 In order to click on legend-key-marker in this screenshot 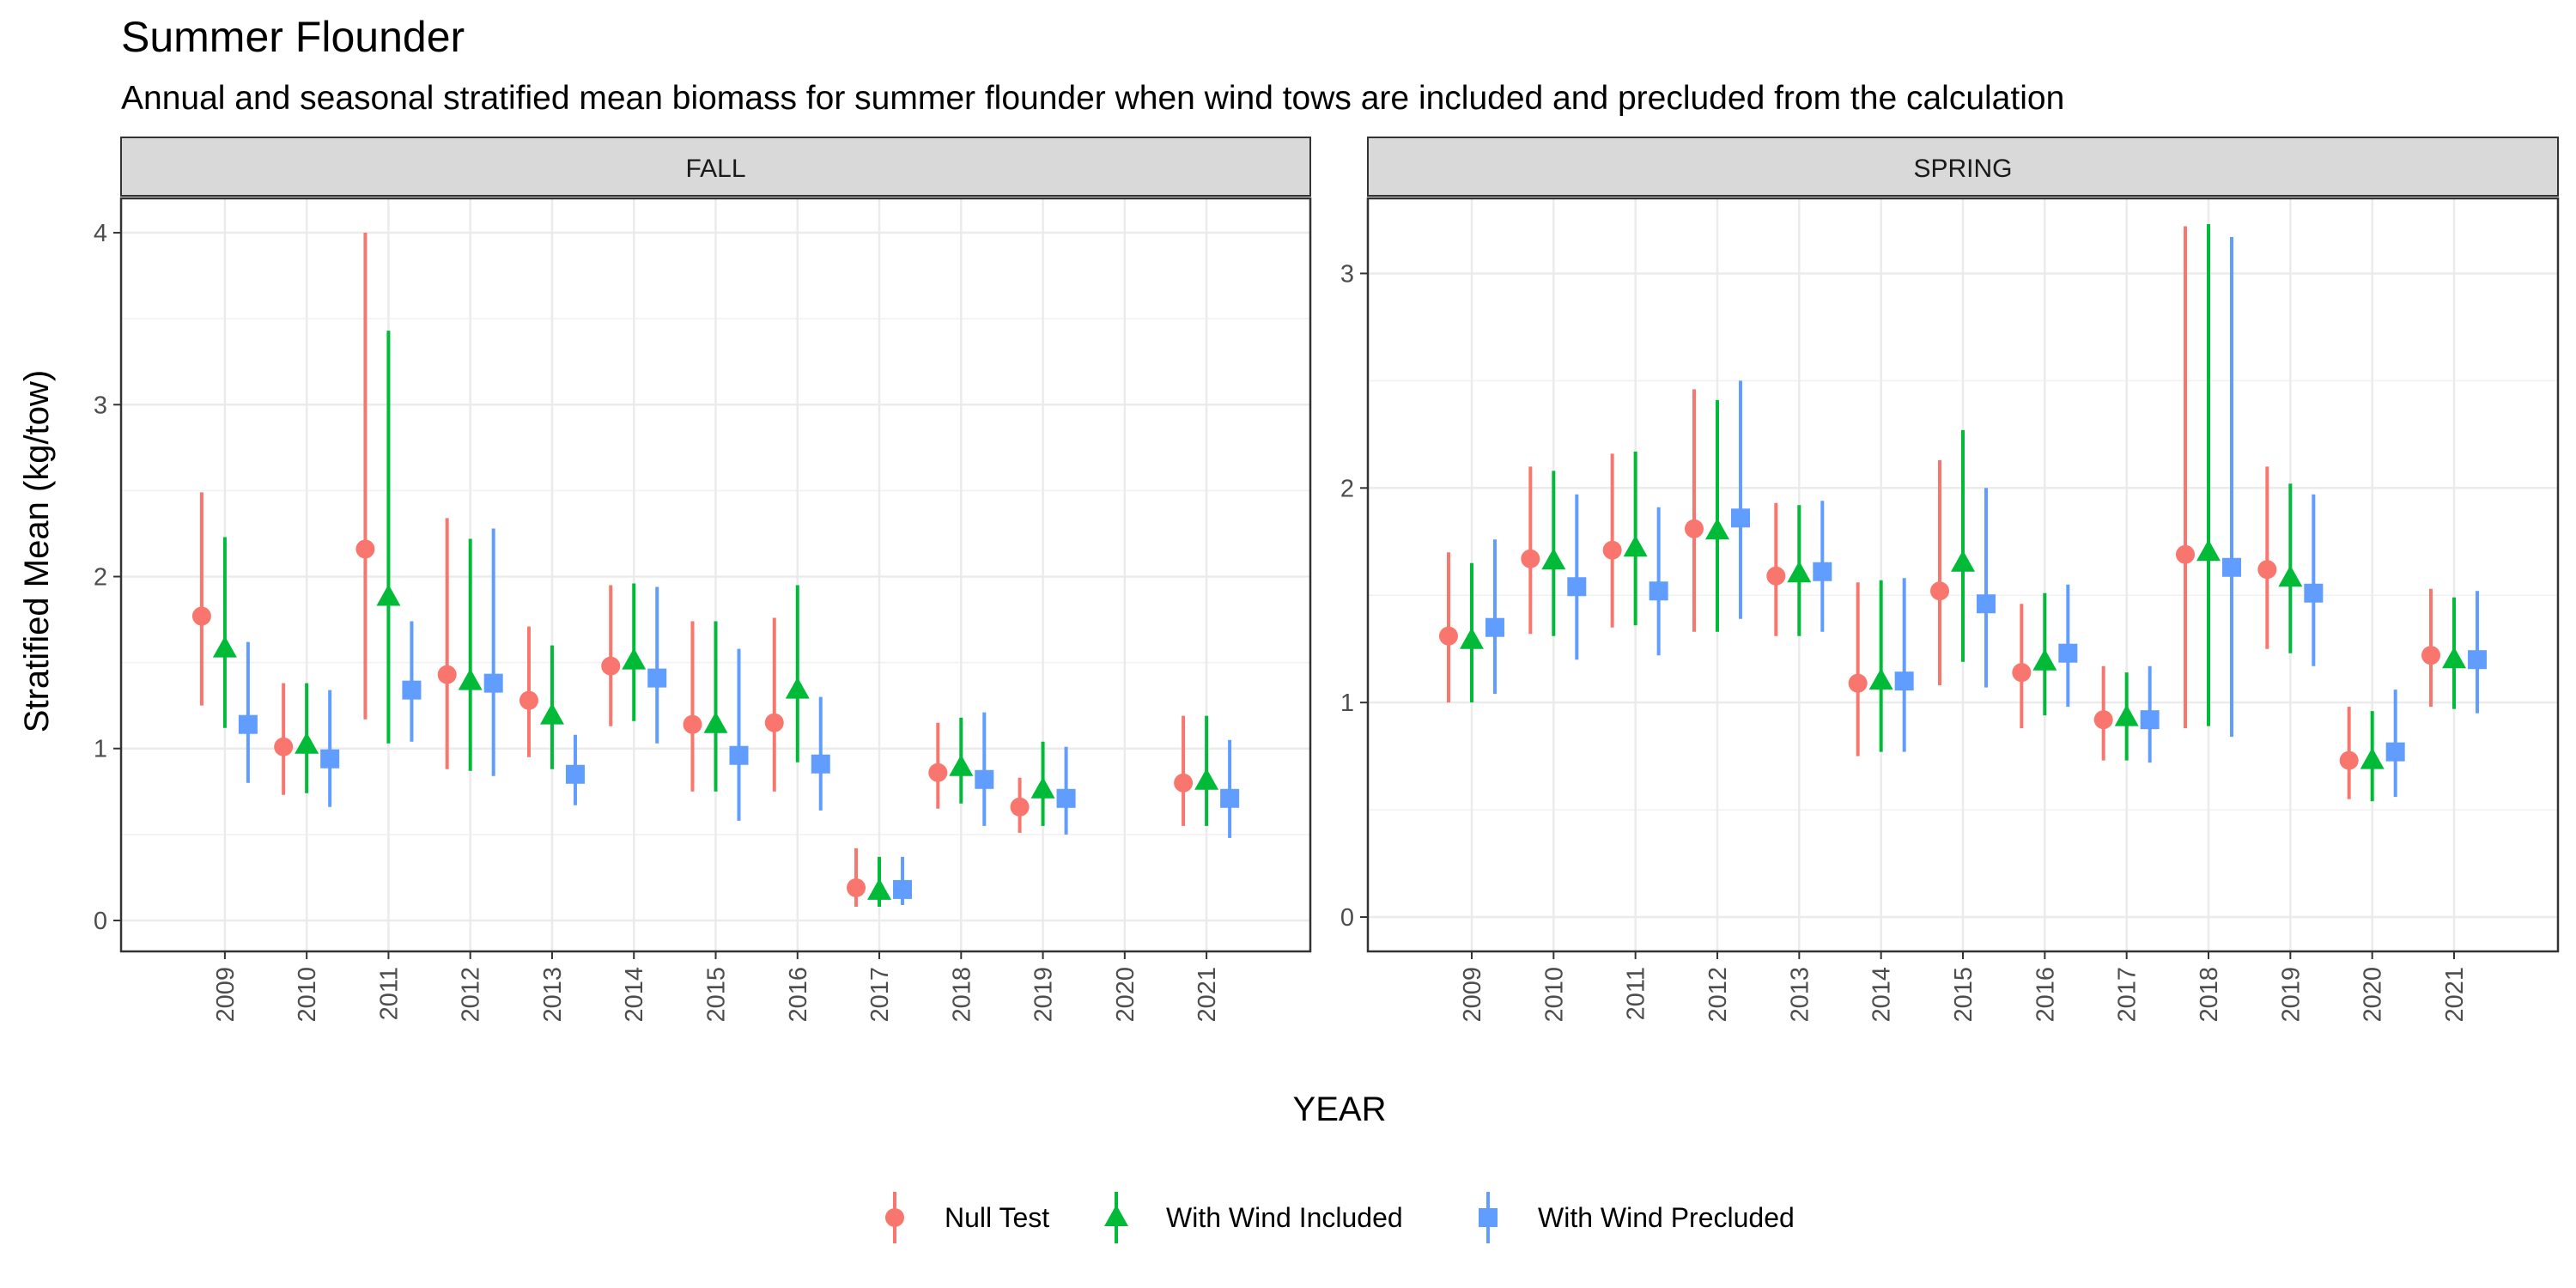, I will do `click(1488, 1217)`.